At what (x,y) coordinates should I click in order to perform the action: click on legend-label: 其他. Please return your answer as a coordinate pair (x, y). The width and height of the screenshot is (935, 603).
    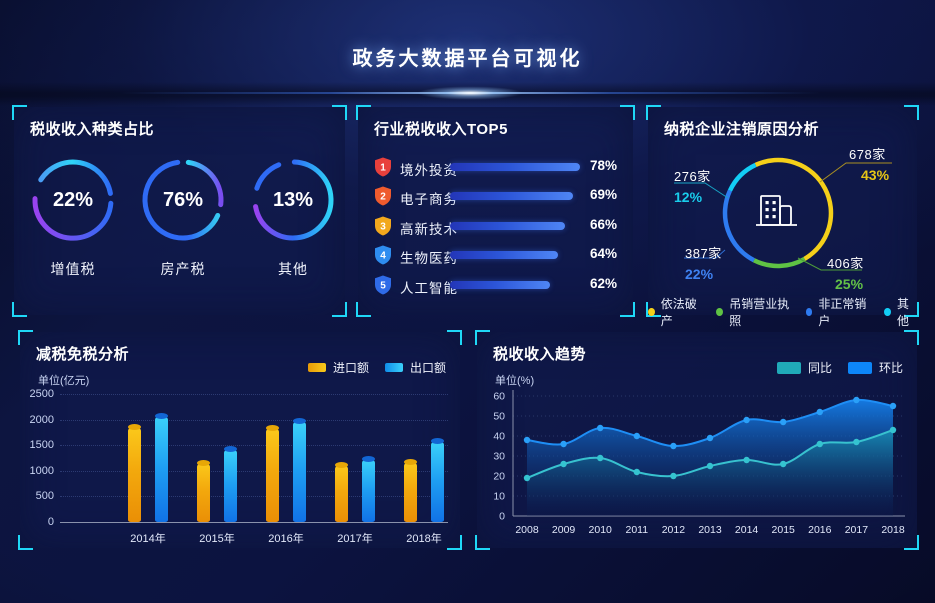
    Looking at the image, I should click on (902, 312).